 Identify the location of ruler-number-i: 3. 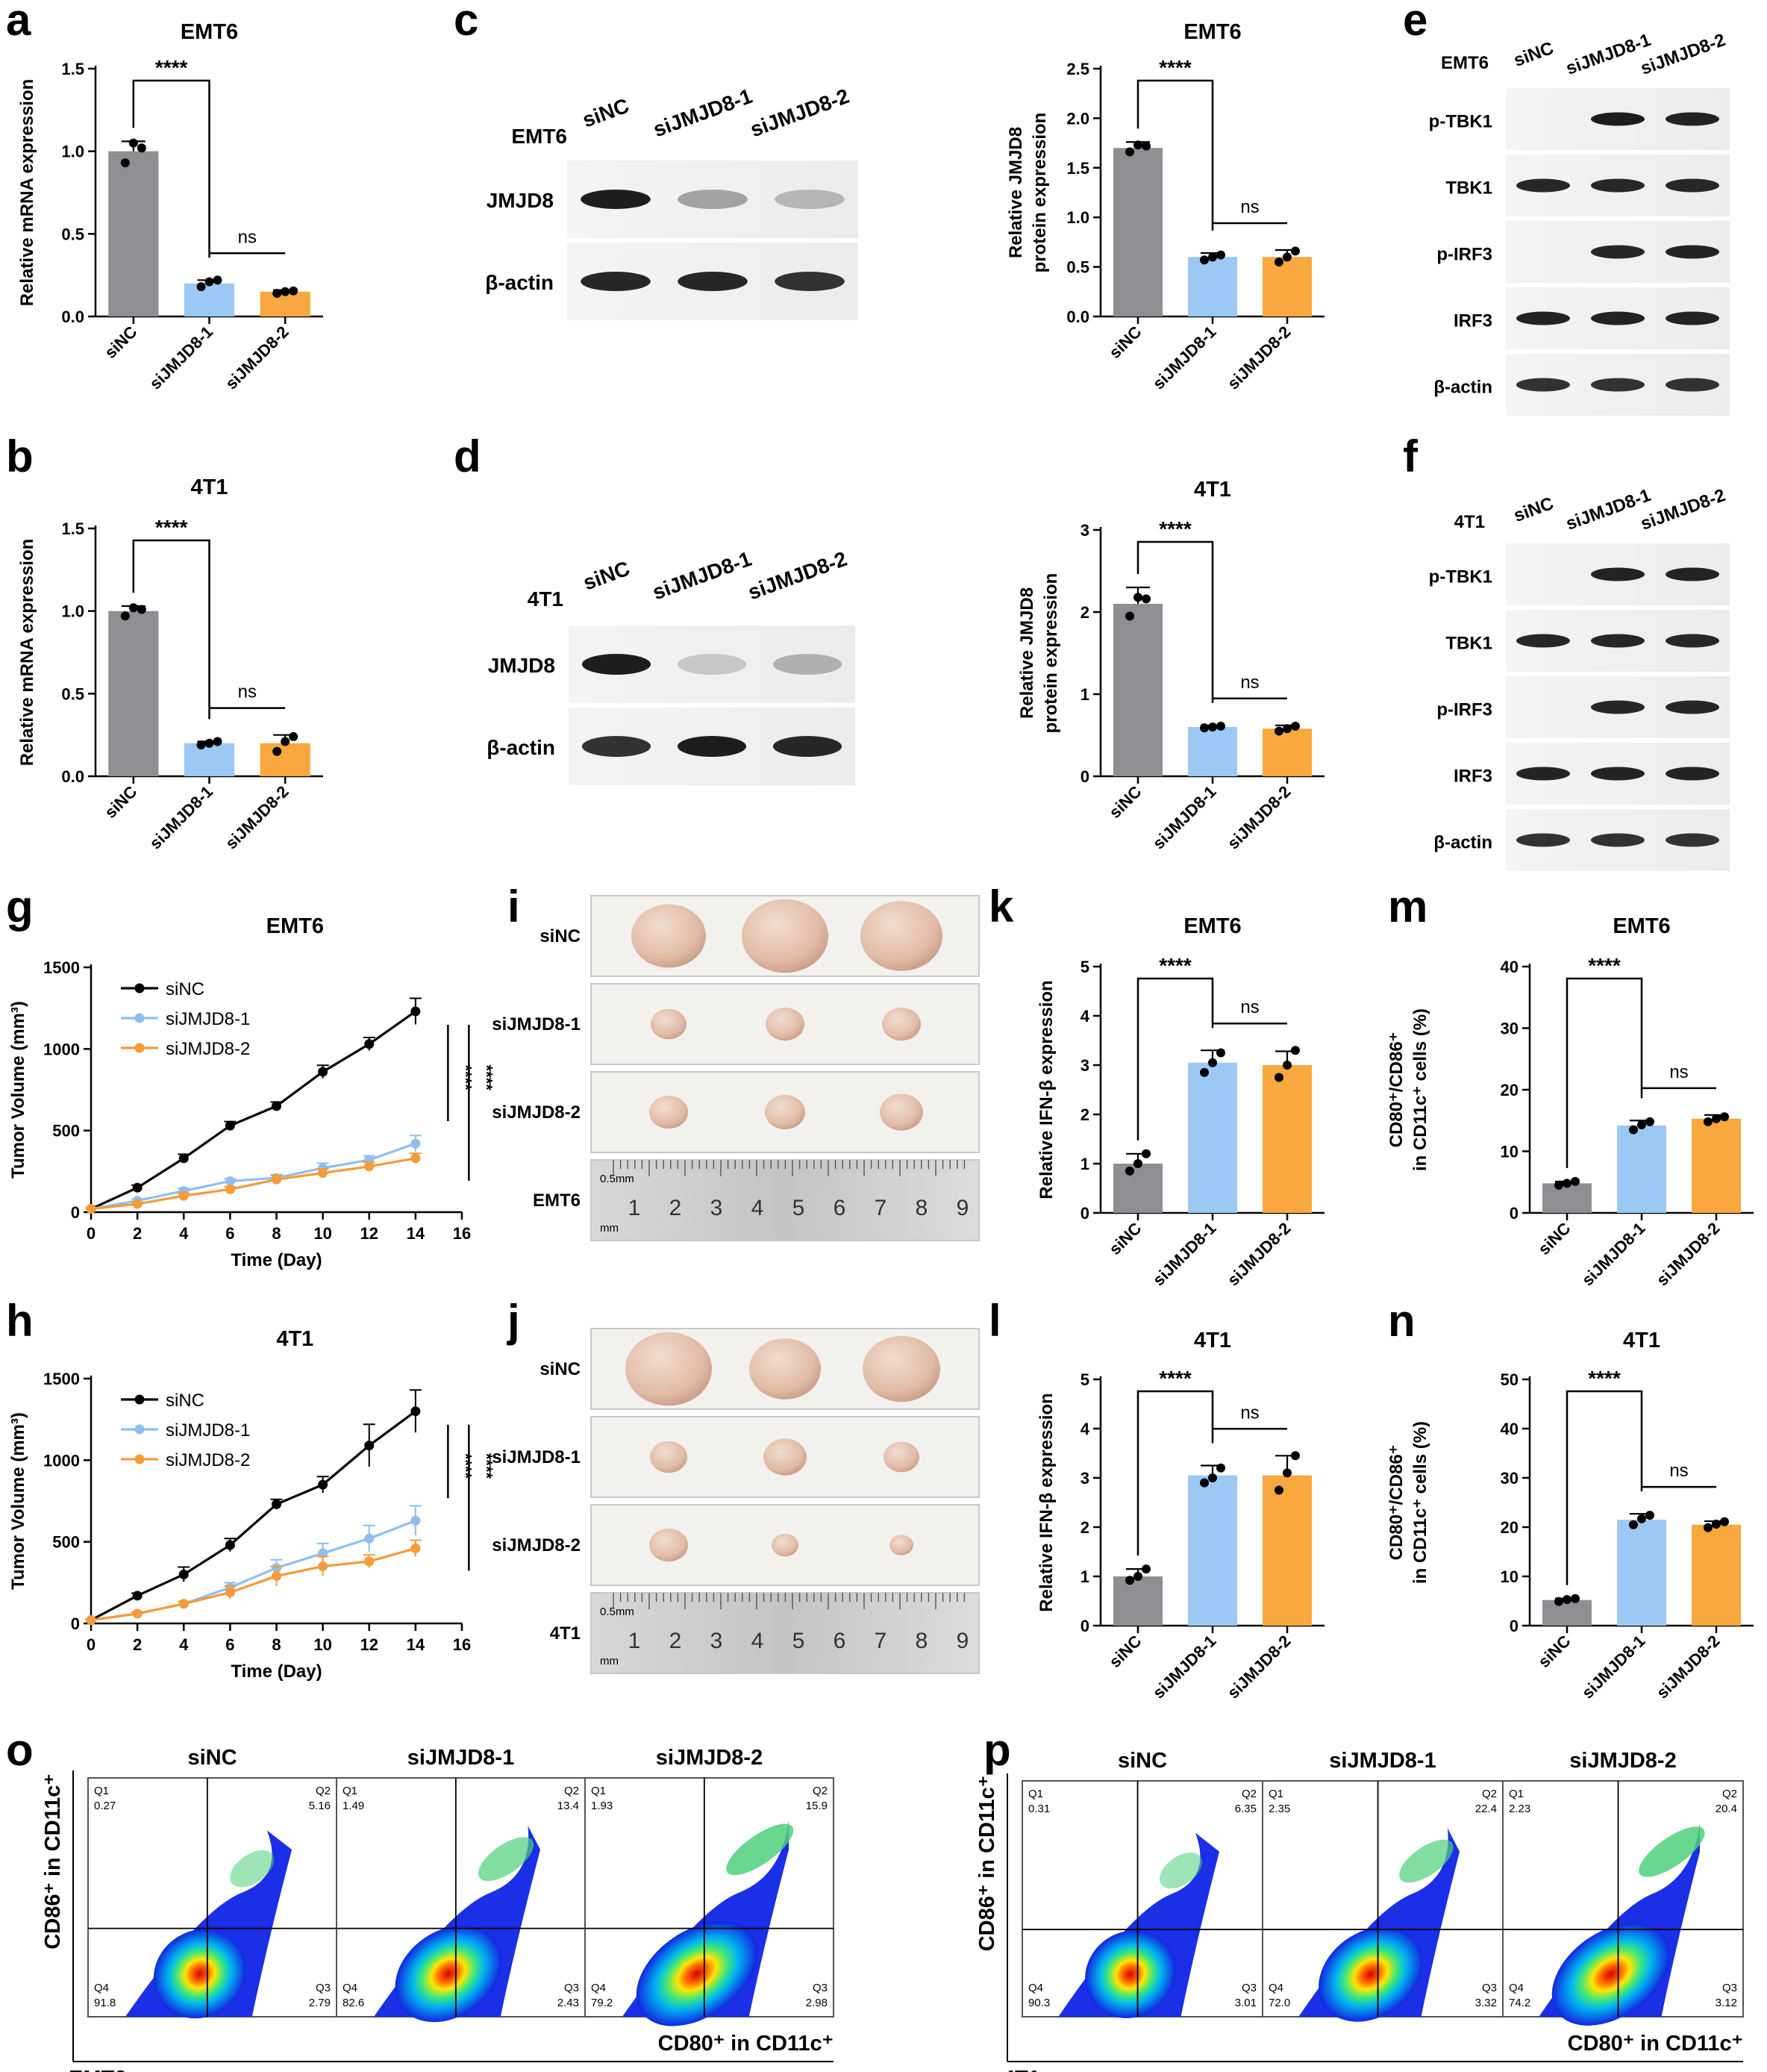
(716, 1208).